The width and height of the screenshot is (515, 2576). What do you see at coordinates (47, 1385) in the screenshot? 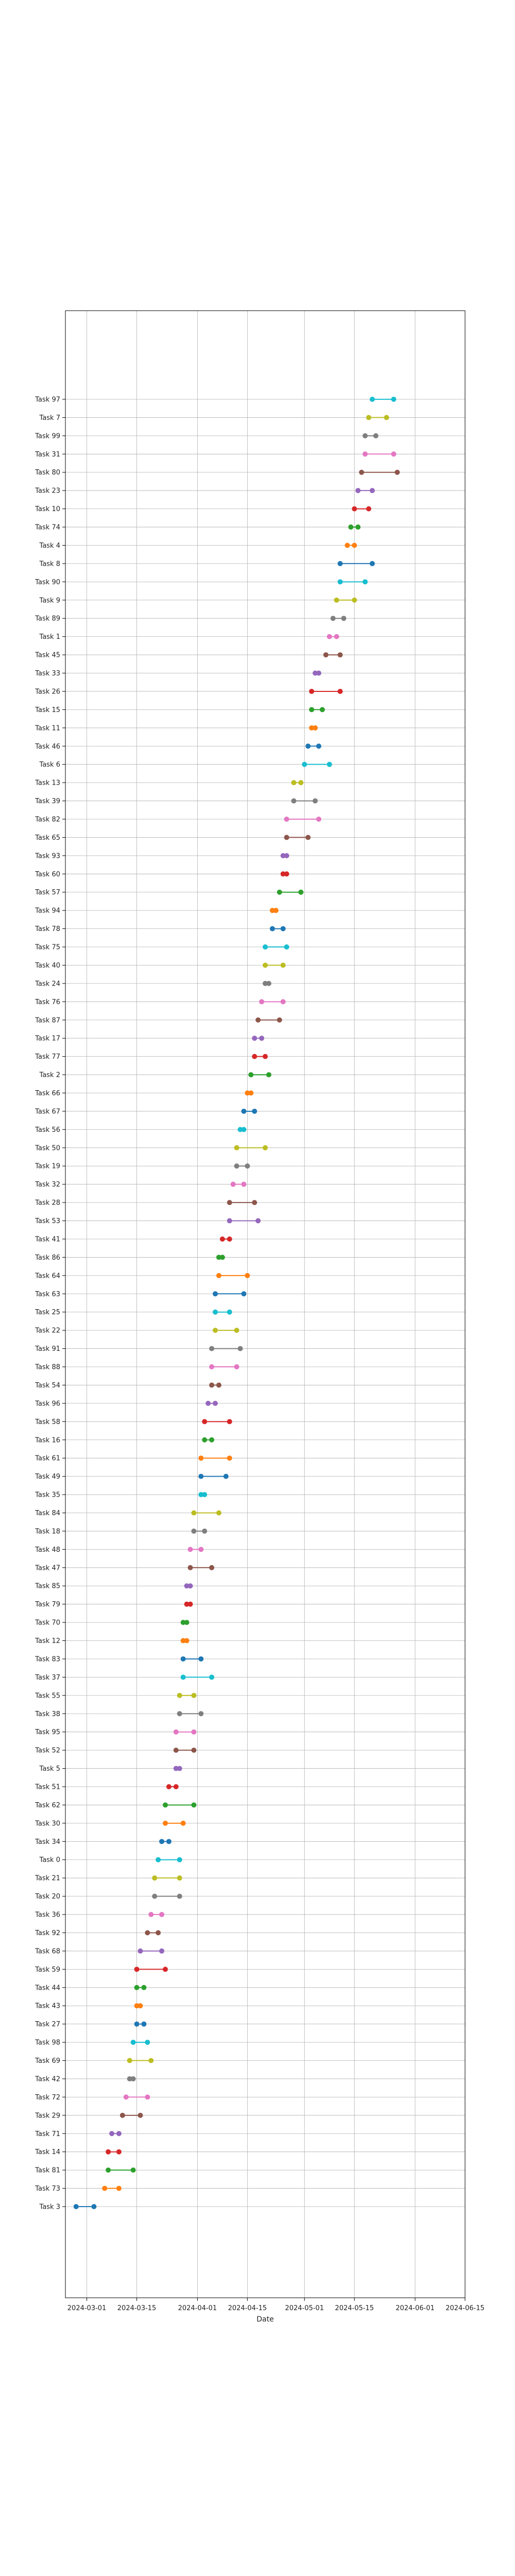
I see `y-tick-label: Task 54` at bounding box center [47, 1385].